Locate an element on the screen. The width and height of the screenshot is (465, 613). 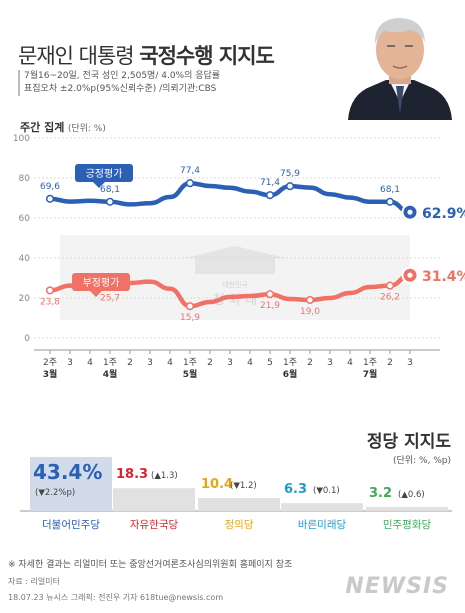
data-label: 75,9 is located at coordinates (290, 174).